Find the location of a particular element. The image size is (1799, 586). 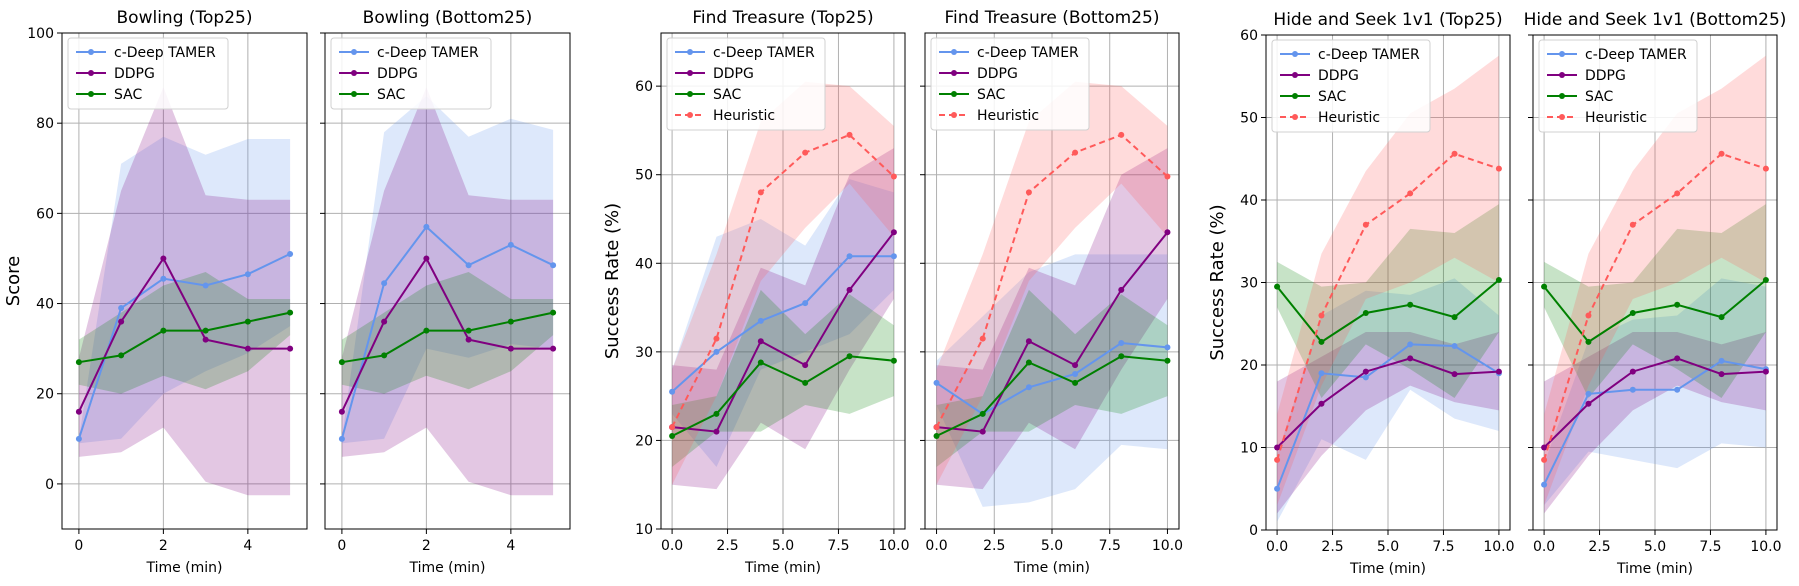

y-tick-label: 100 is located at coordinates (40, 34).